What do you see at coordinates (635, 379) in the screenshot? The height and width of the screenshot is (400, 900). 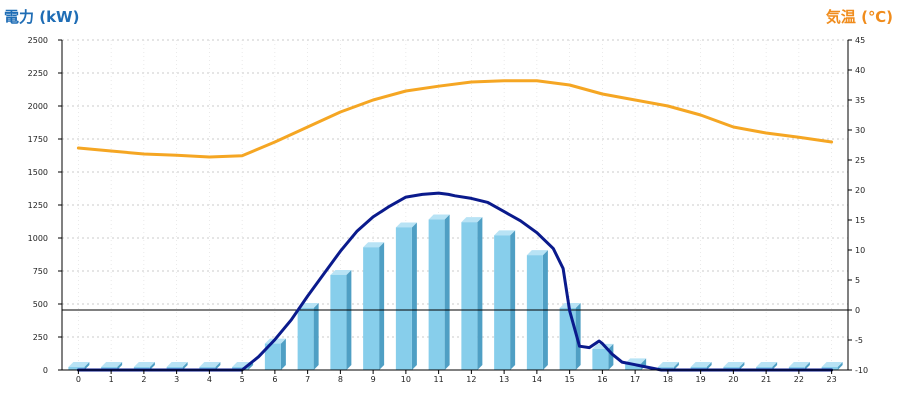 I see `x-tick-label: 17` at bounding box center [635, 379].